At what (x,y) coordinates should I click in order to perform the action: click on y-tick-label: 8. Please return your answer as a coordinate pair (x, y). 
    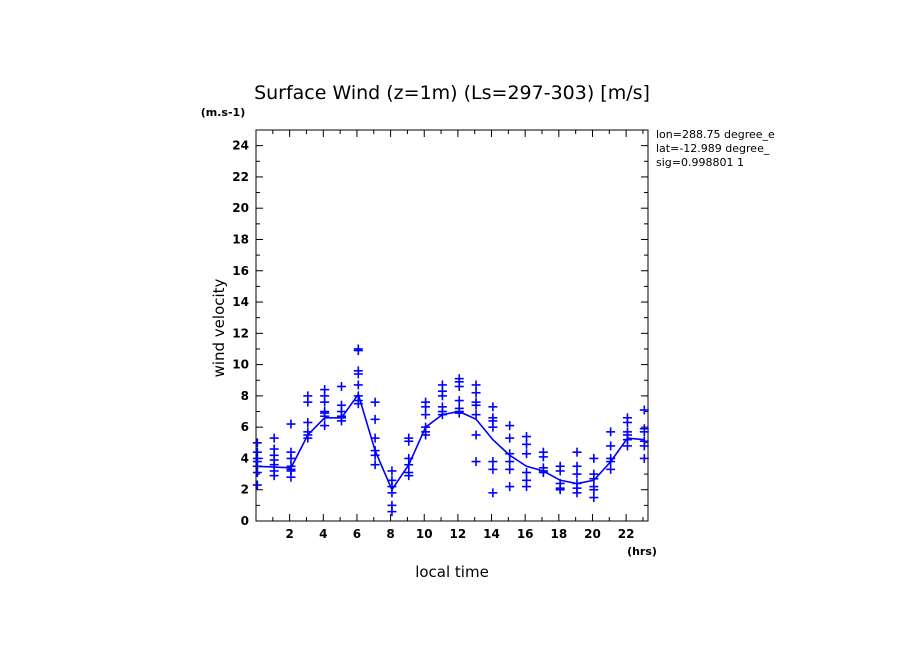
    Looking at the image, I should click on (245, 396).